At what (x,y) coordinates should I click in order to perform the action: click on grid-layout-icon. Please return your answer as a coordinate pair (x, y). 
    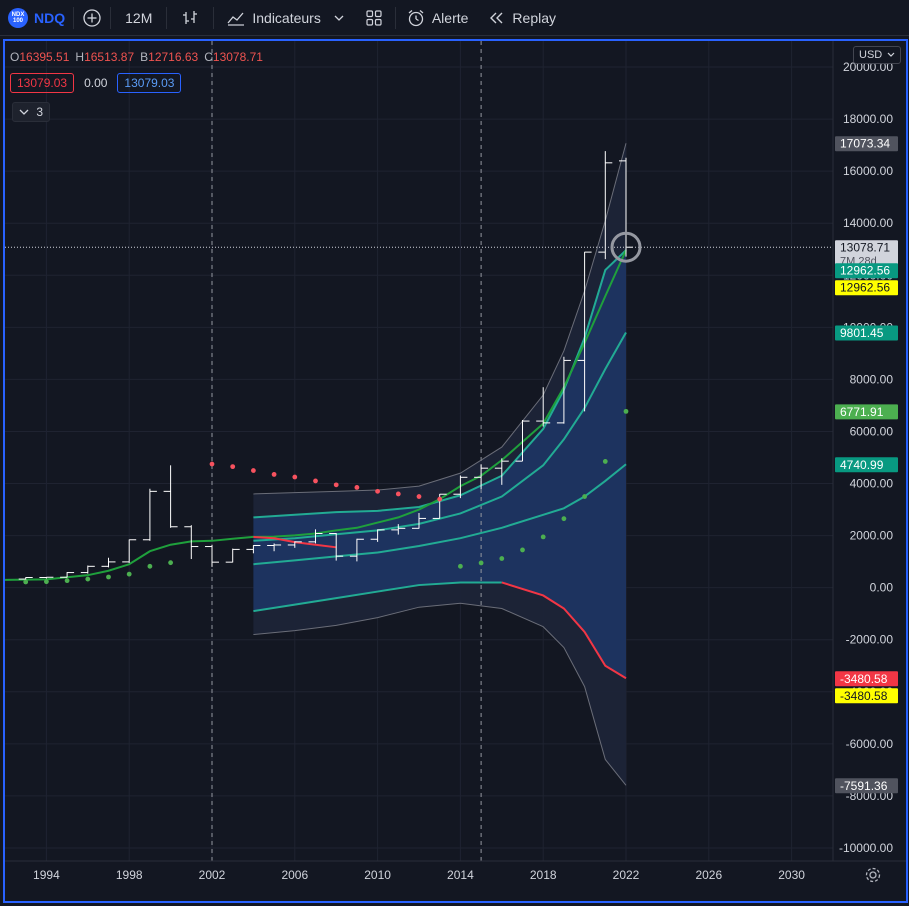
    Looking at the image, I should click on (374, 17).